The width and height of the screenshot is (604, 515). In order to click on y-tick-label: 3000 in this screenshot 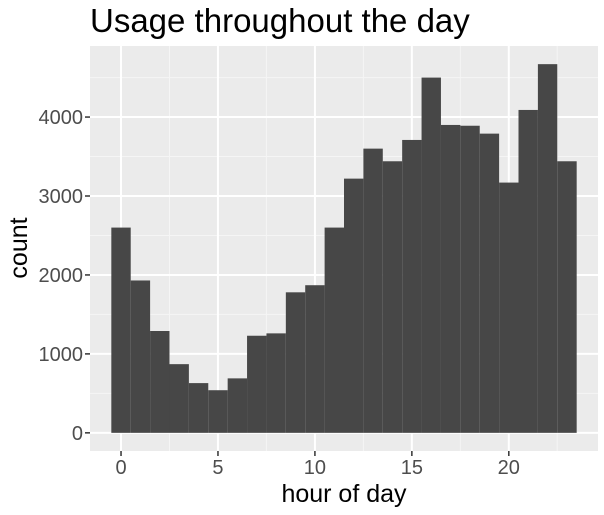, I will do `click(61, 197)`.